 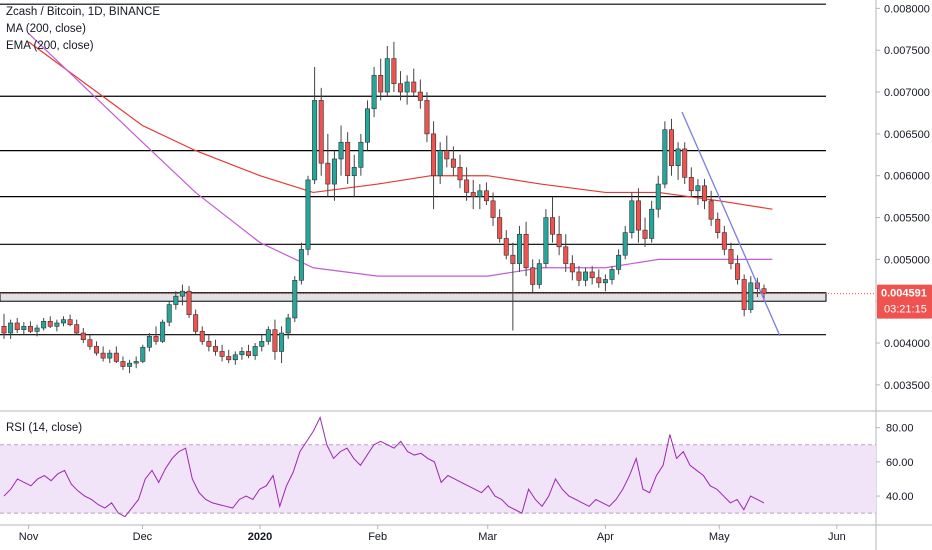 I want to click on price-tick-label: 0.008000, so click(x=907, y=9).